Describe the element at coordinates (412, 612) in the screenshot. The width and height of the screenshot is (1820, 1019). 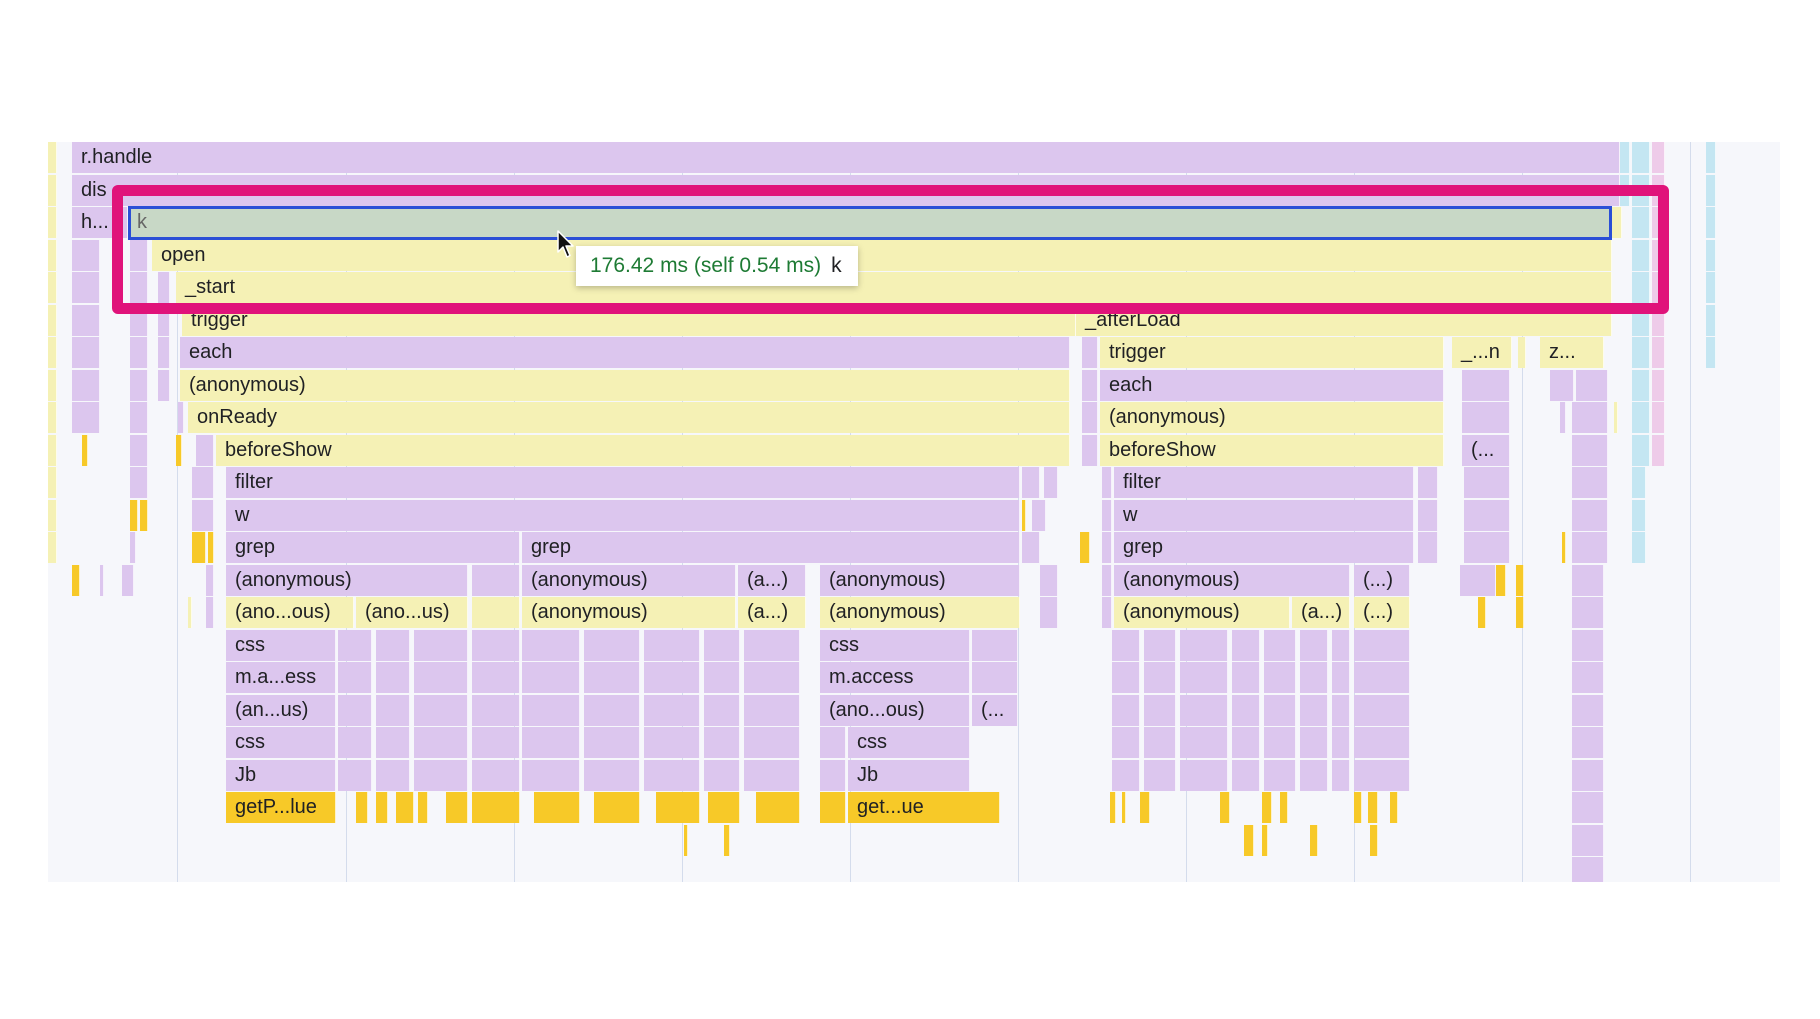
I see `flame-bar-anonymous: (ano...us)` at that location.